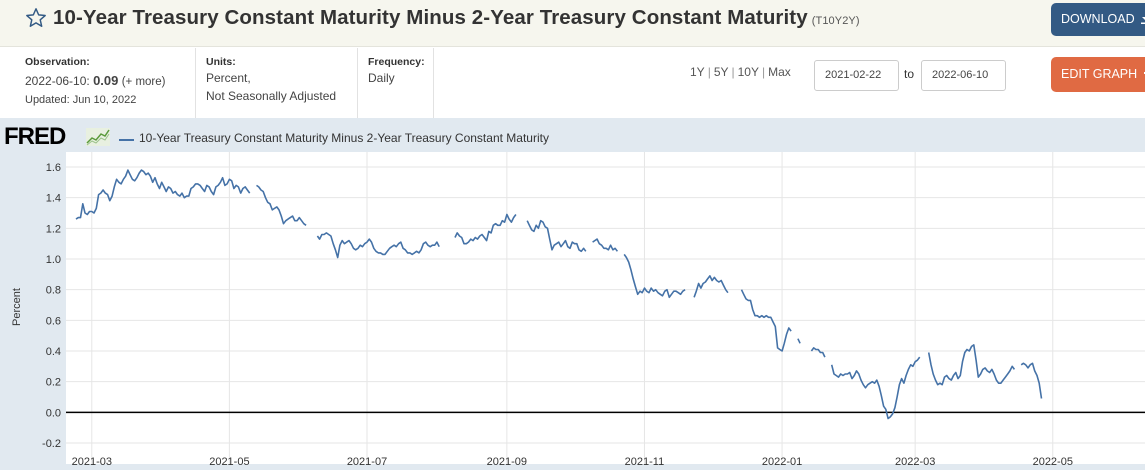  What do you see at coordinates (909, 74) in the screenshot?
I see `to-label: to` at bounding box center [909, 74].